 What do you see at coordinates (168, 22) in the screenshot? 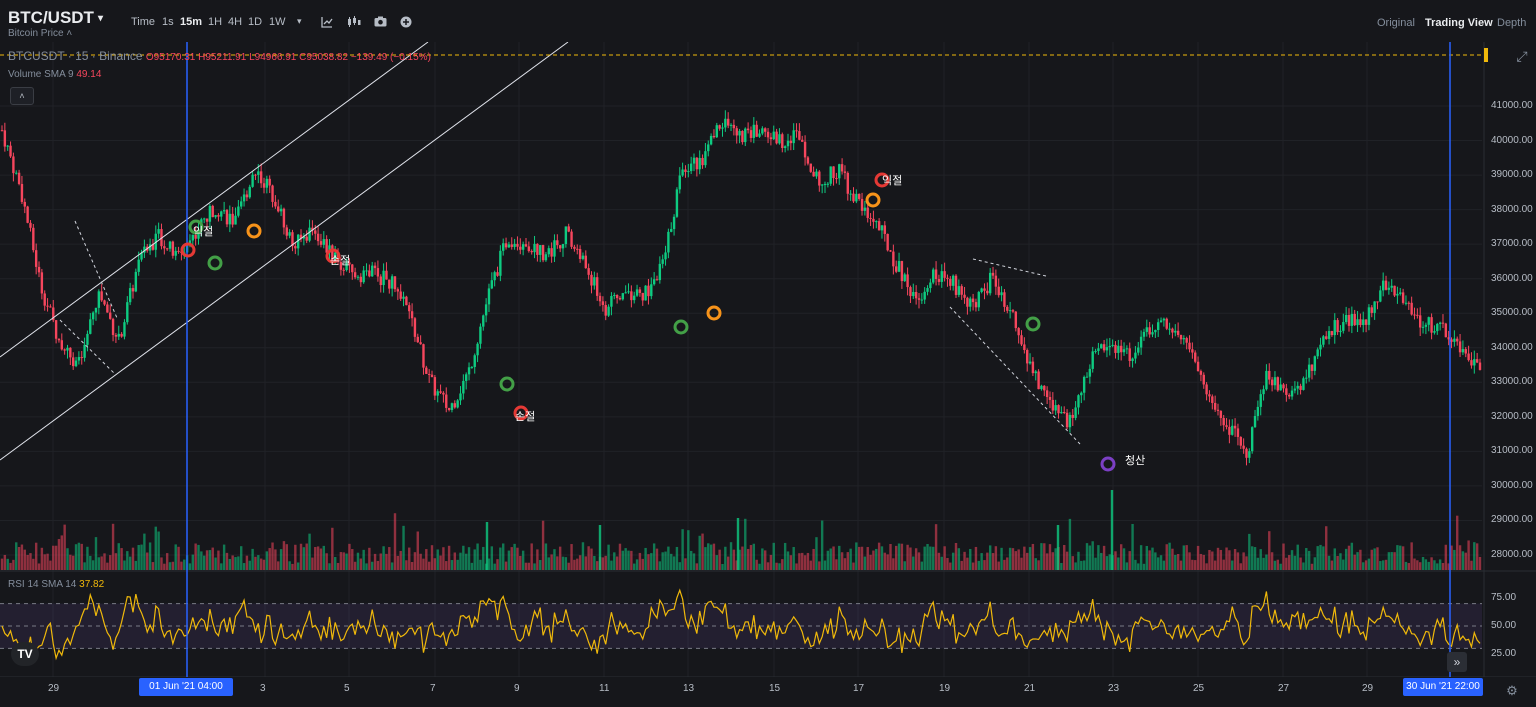
I see `tab-1s: 1s` at bounding box center [168, 22].